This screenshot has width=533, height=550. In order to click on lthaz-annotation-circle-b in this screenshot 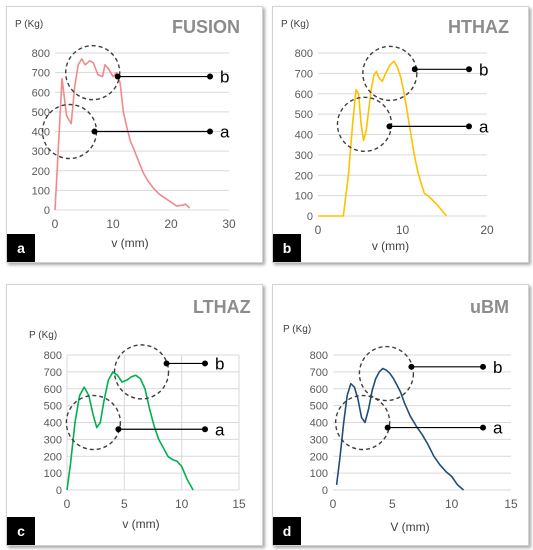, I will do `click(141, 372)`.